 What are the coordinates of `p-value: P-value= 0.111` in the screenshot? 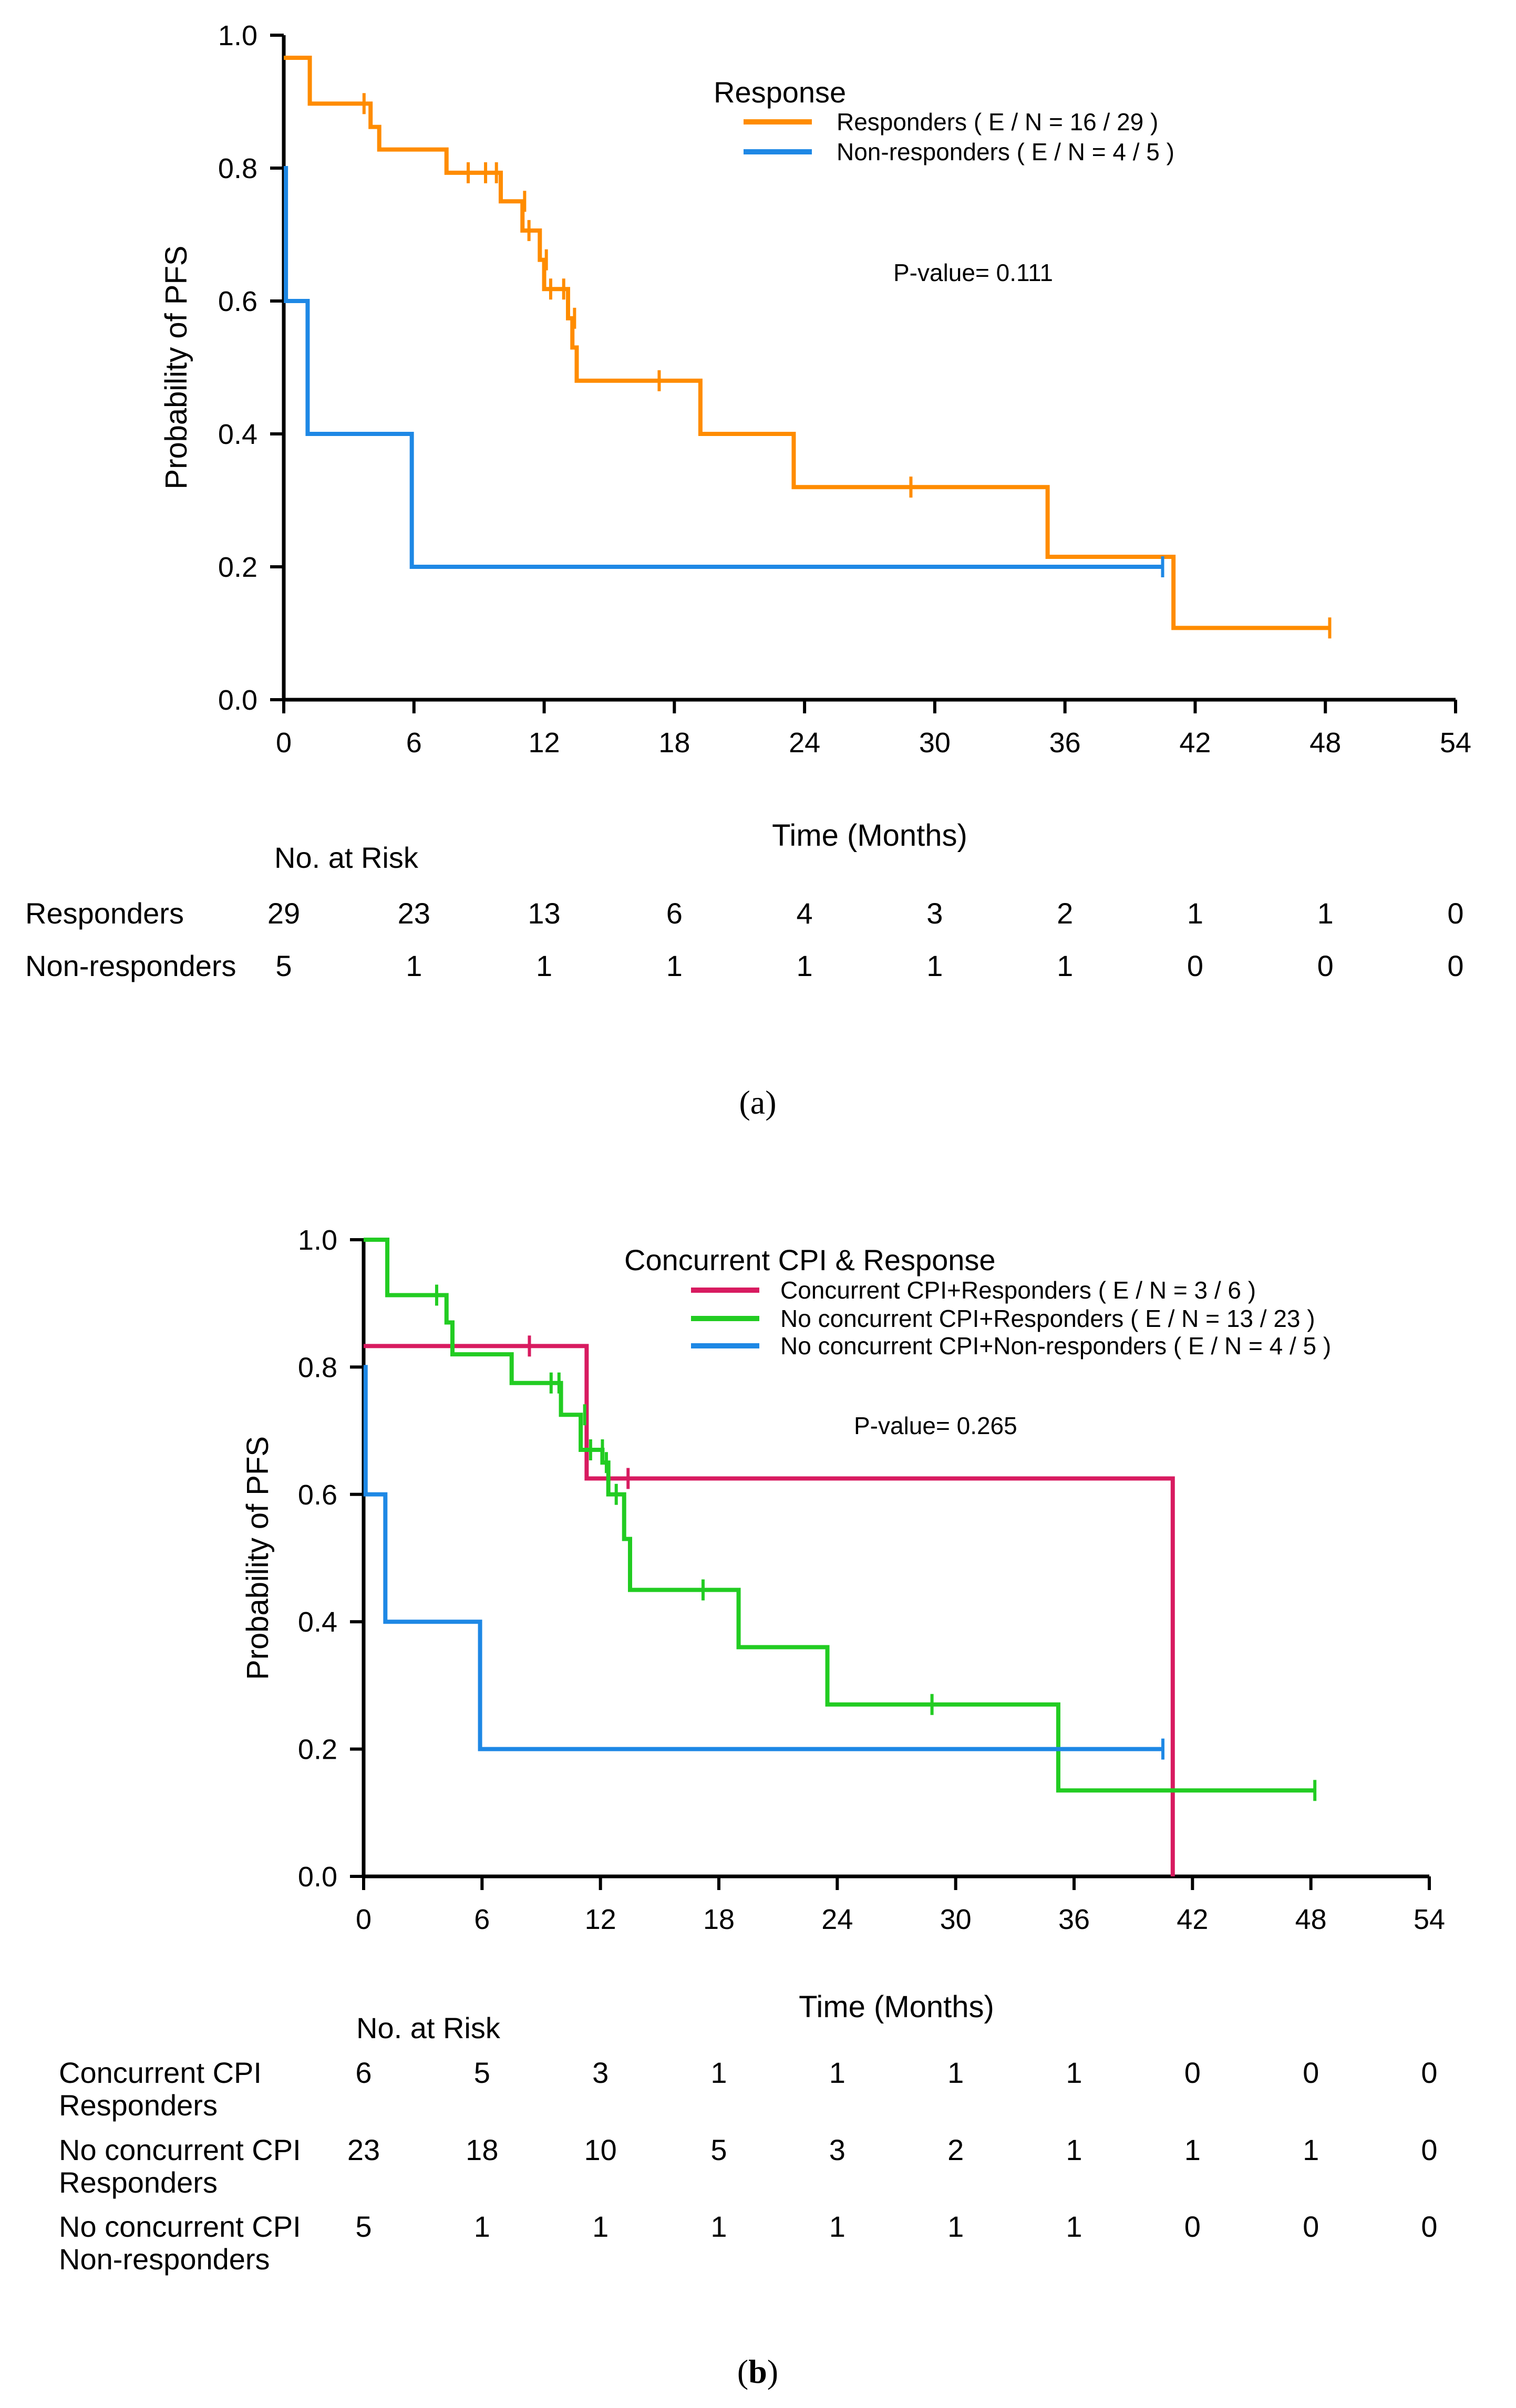 It's located at (973, 272).